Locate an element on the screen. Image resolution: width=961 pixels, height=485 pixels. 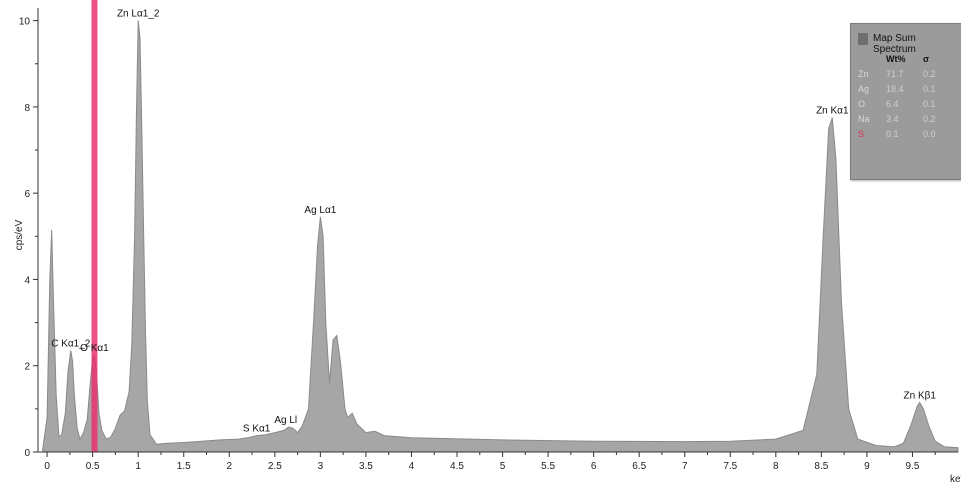
peak-label: Ag Ll is located at coordinates (285, 420).